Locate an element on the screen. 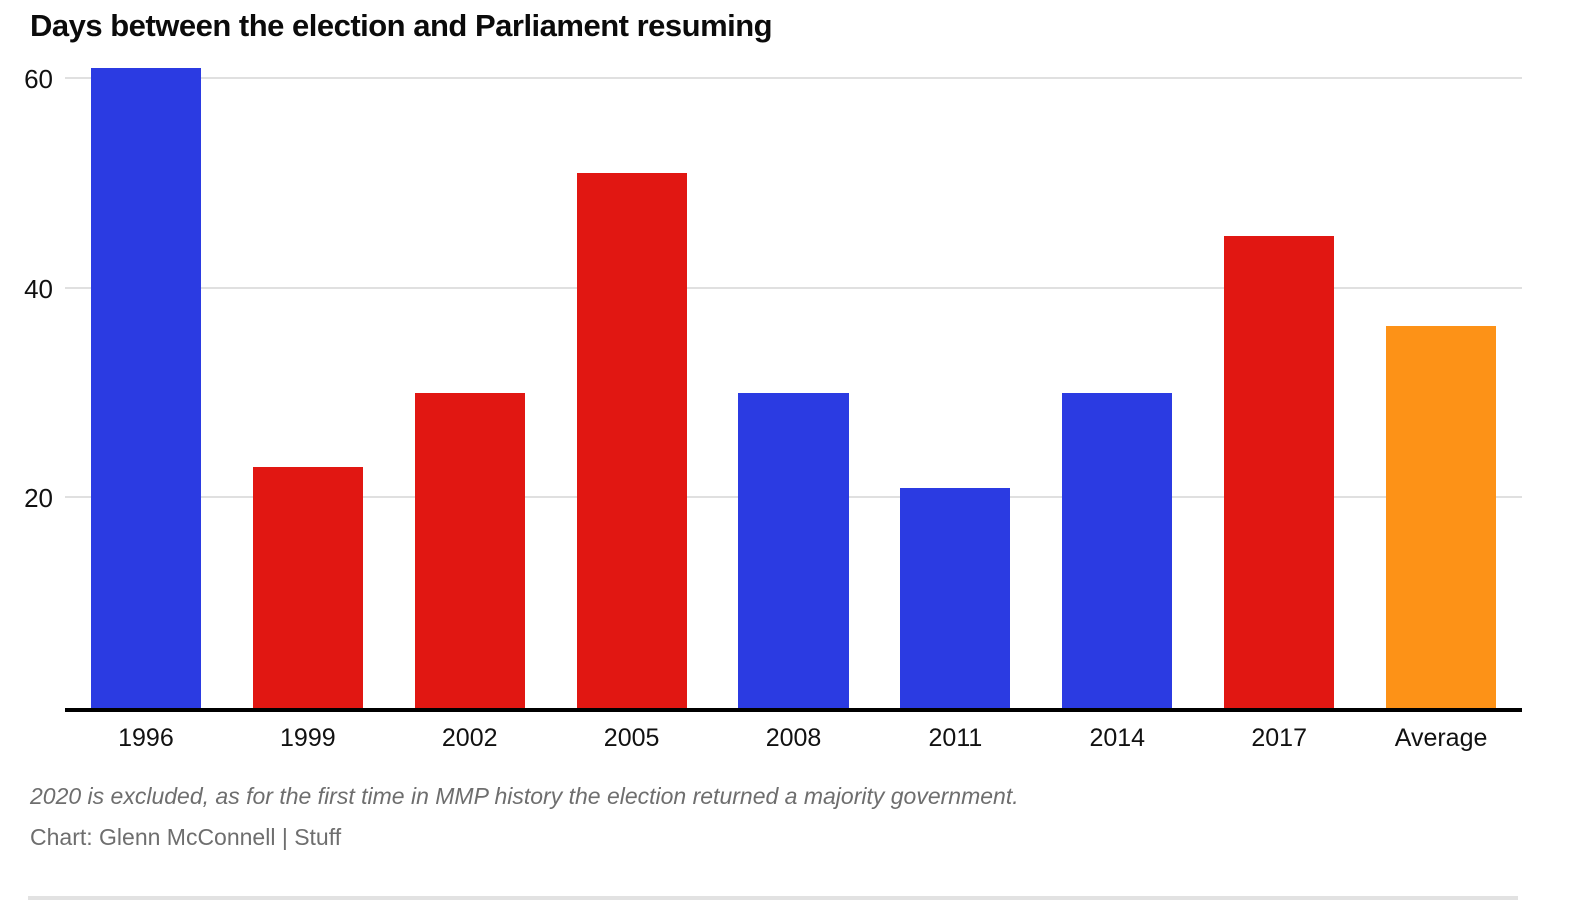 This screenshot has width=1578, height=922. x-tick-label-2005: 2005 is located at coordinates (631, 738).